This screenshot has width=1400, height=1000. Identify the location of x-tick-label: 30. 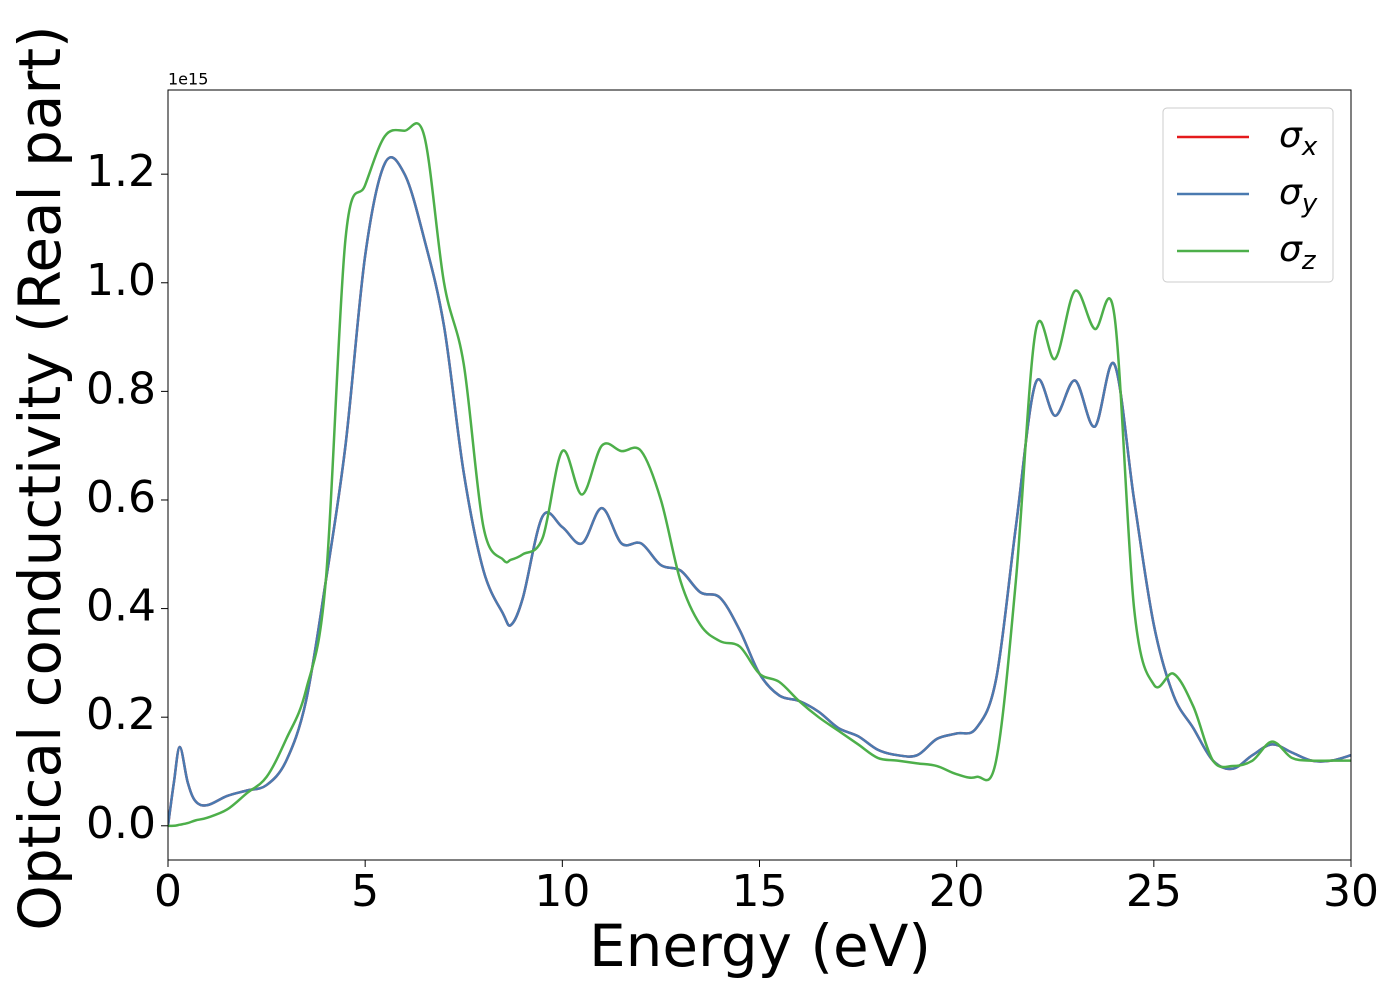
(1351, 891).